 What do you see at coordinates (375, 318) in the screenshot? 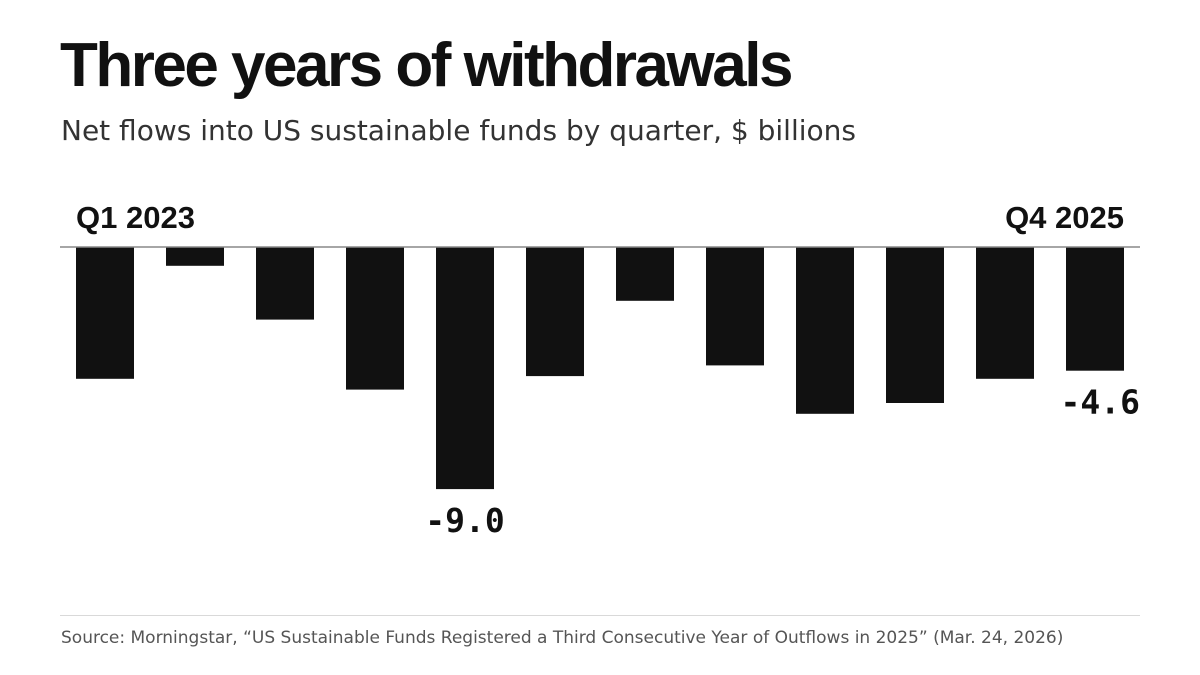
I see `bar-q4-2023` at bounding box center [375, 318].